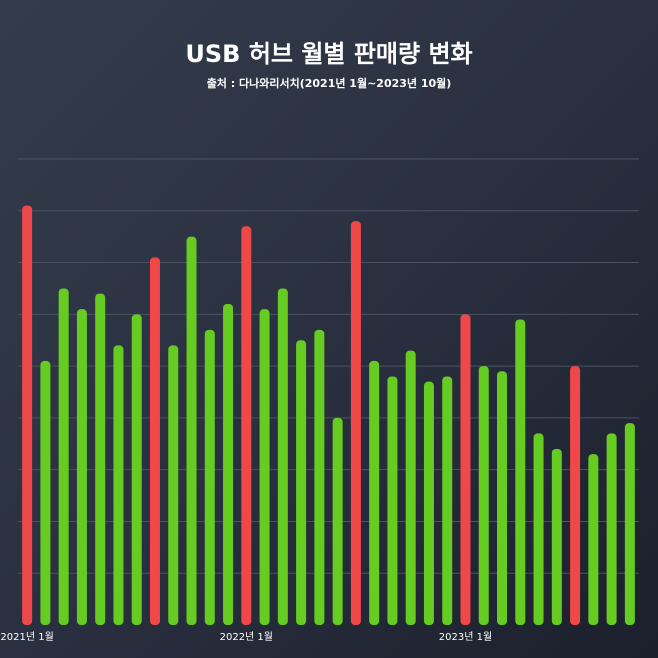 The image size is (658, 658). What do you see at coordinates (328, 54) in the screenshot?
I see `chart-title: USB 허브 월별 판매량 변화` at bounding box center [328, 54].